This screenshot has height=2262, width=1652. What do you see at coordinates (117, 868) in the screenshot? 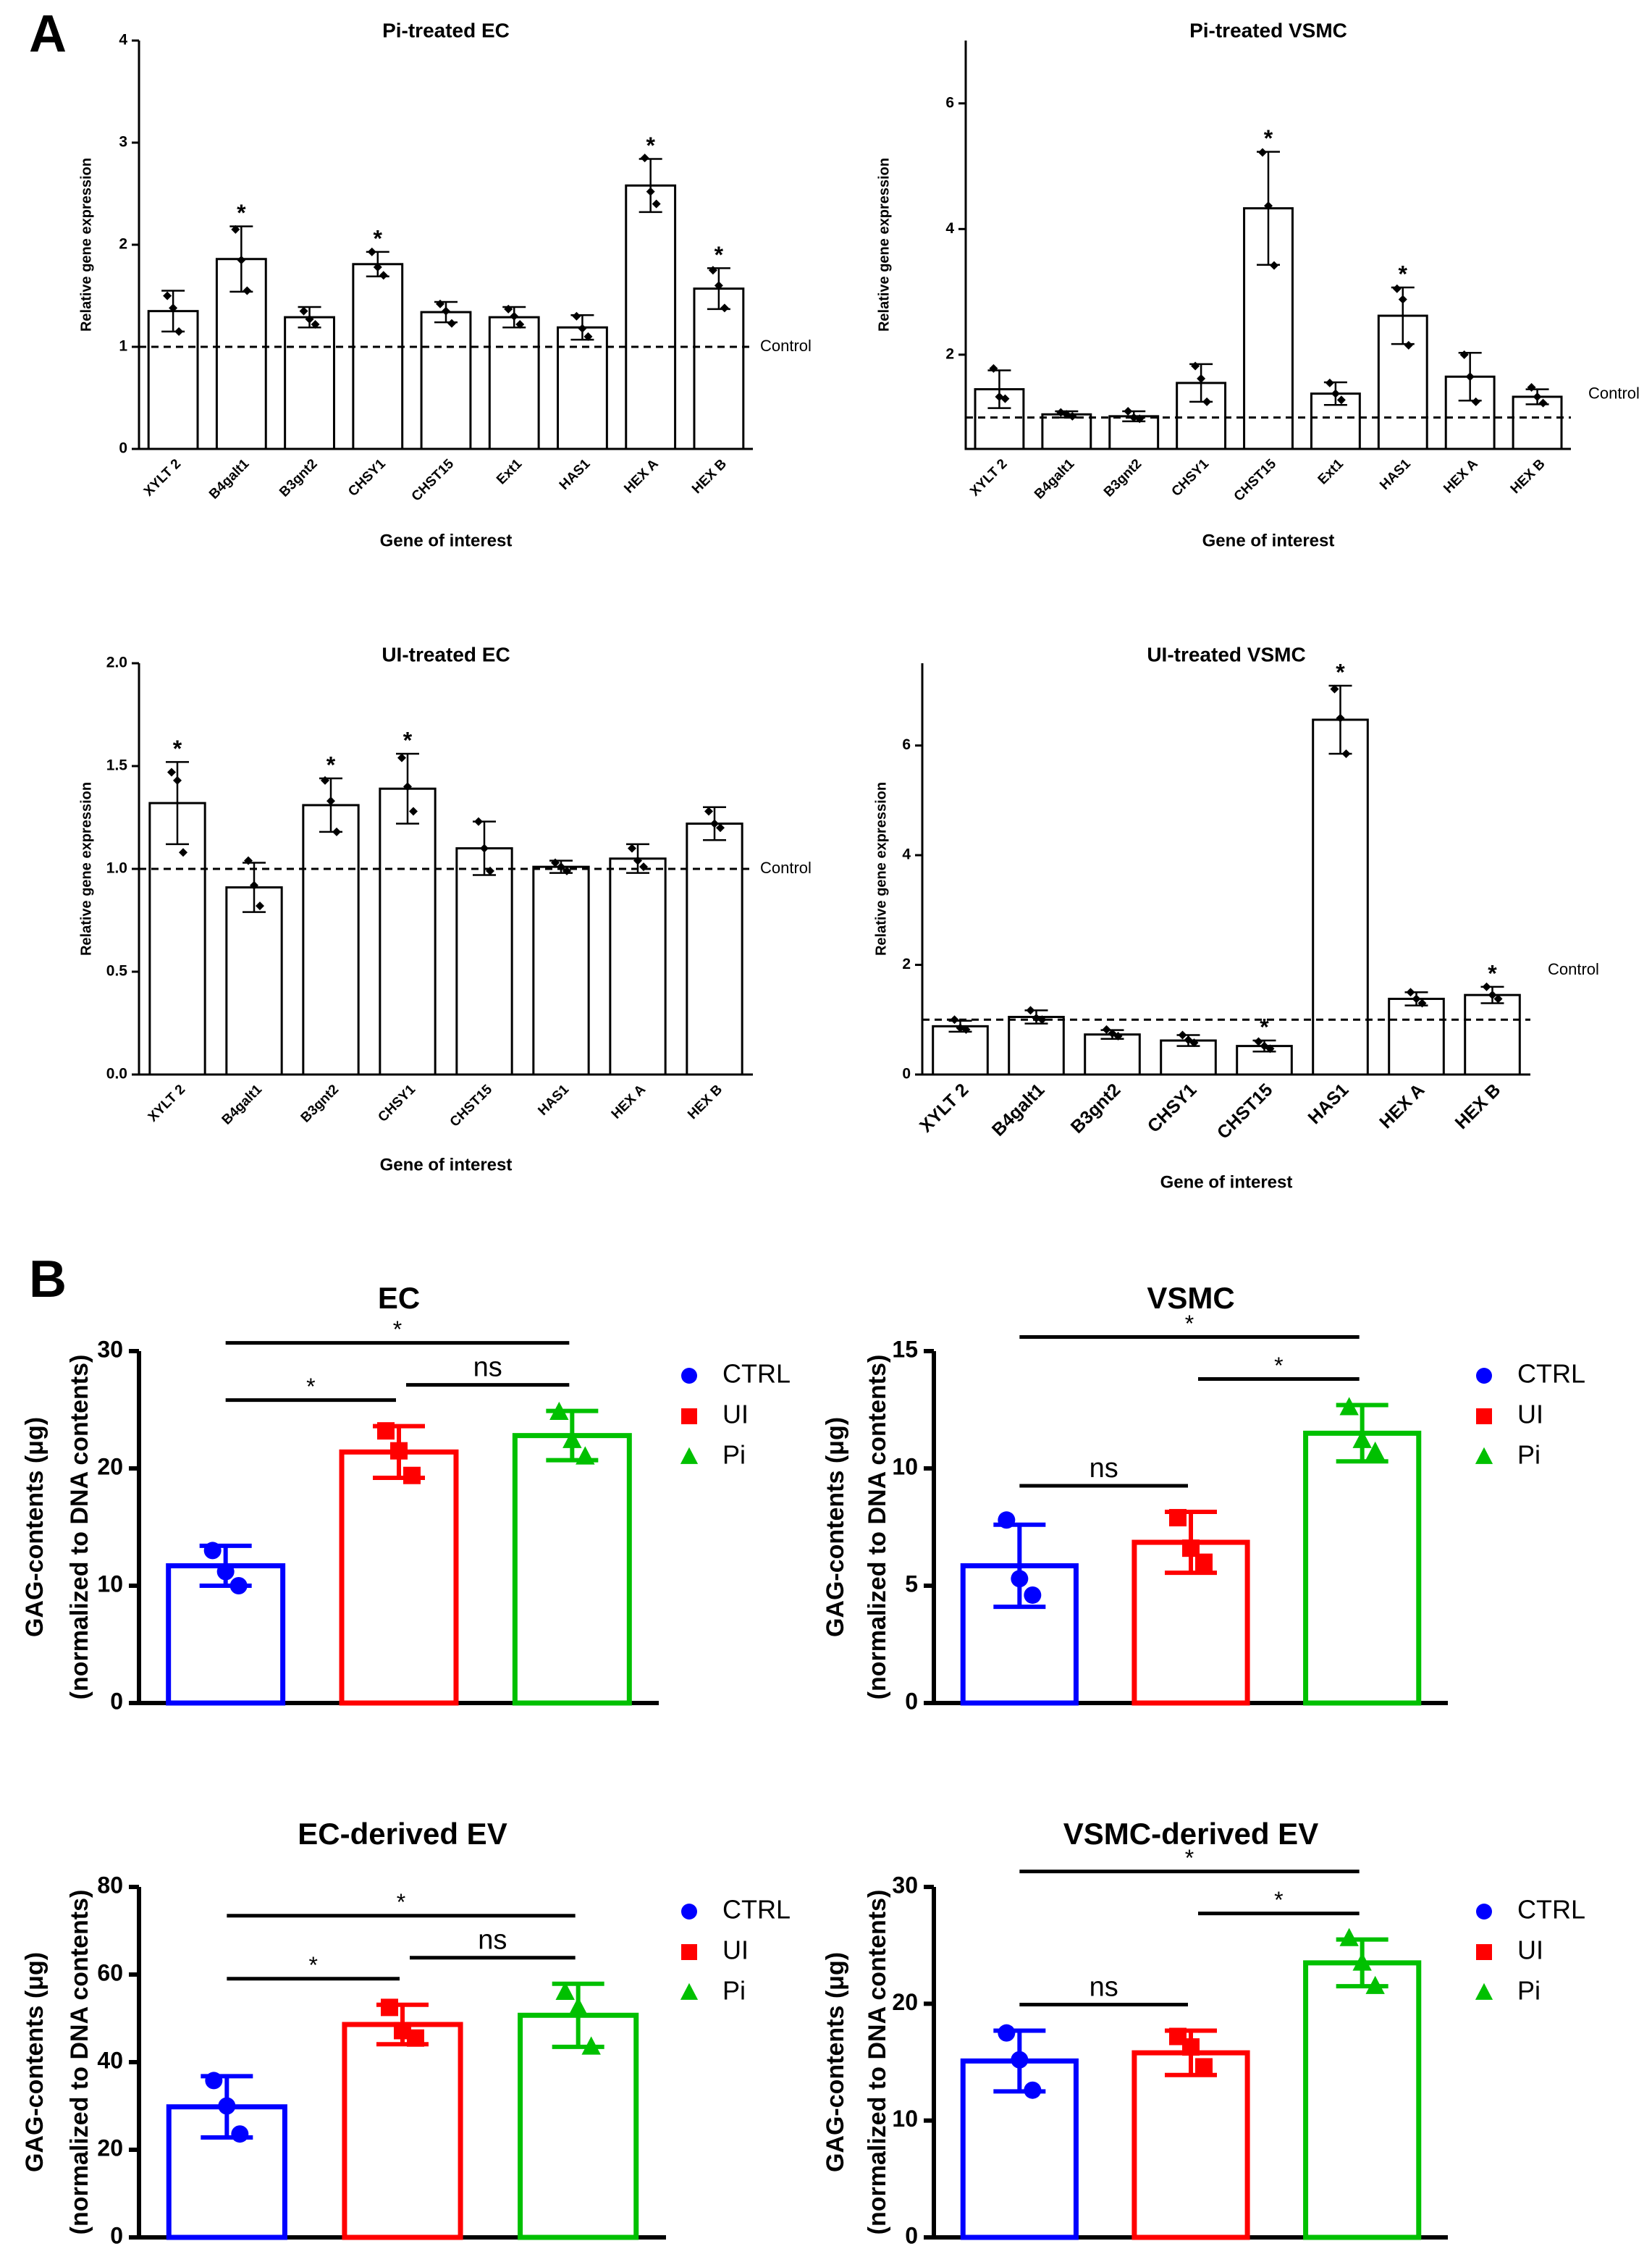
I see `y-tick-label: 1.0` at bounding box center [117, 868].